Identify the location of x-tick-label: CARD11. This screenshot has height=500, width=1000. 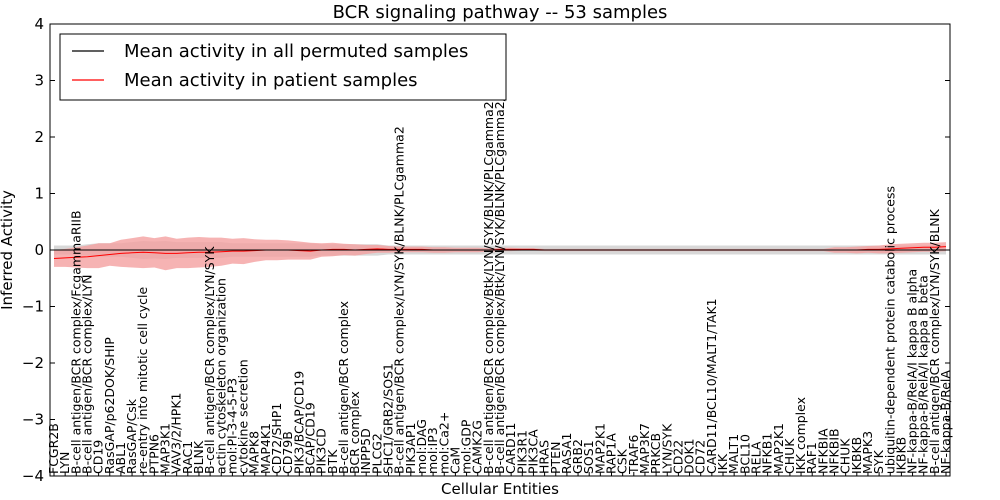
(510, 449).